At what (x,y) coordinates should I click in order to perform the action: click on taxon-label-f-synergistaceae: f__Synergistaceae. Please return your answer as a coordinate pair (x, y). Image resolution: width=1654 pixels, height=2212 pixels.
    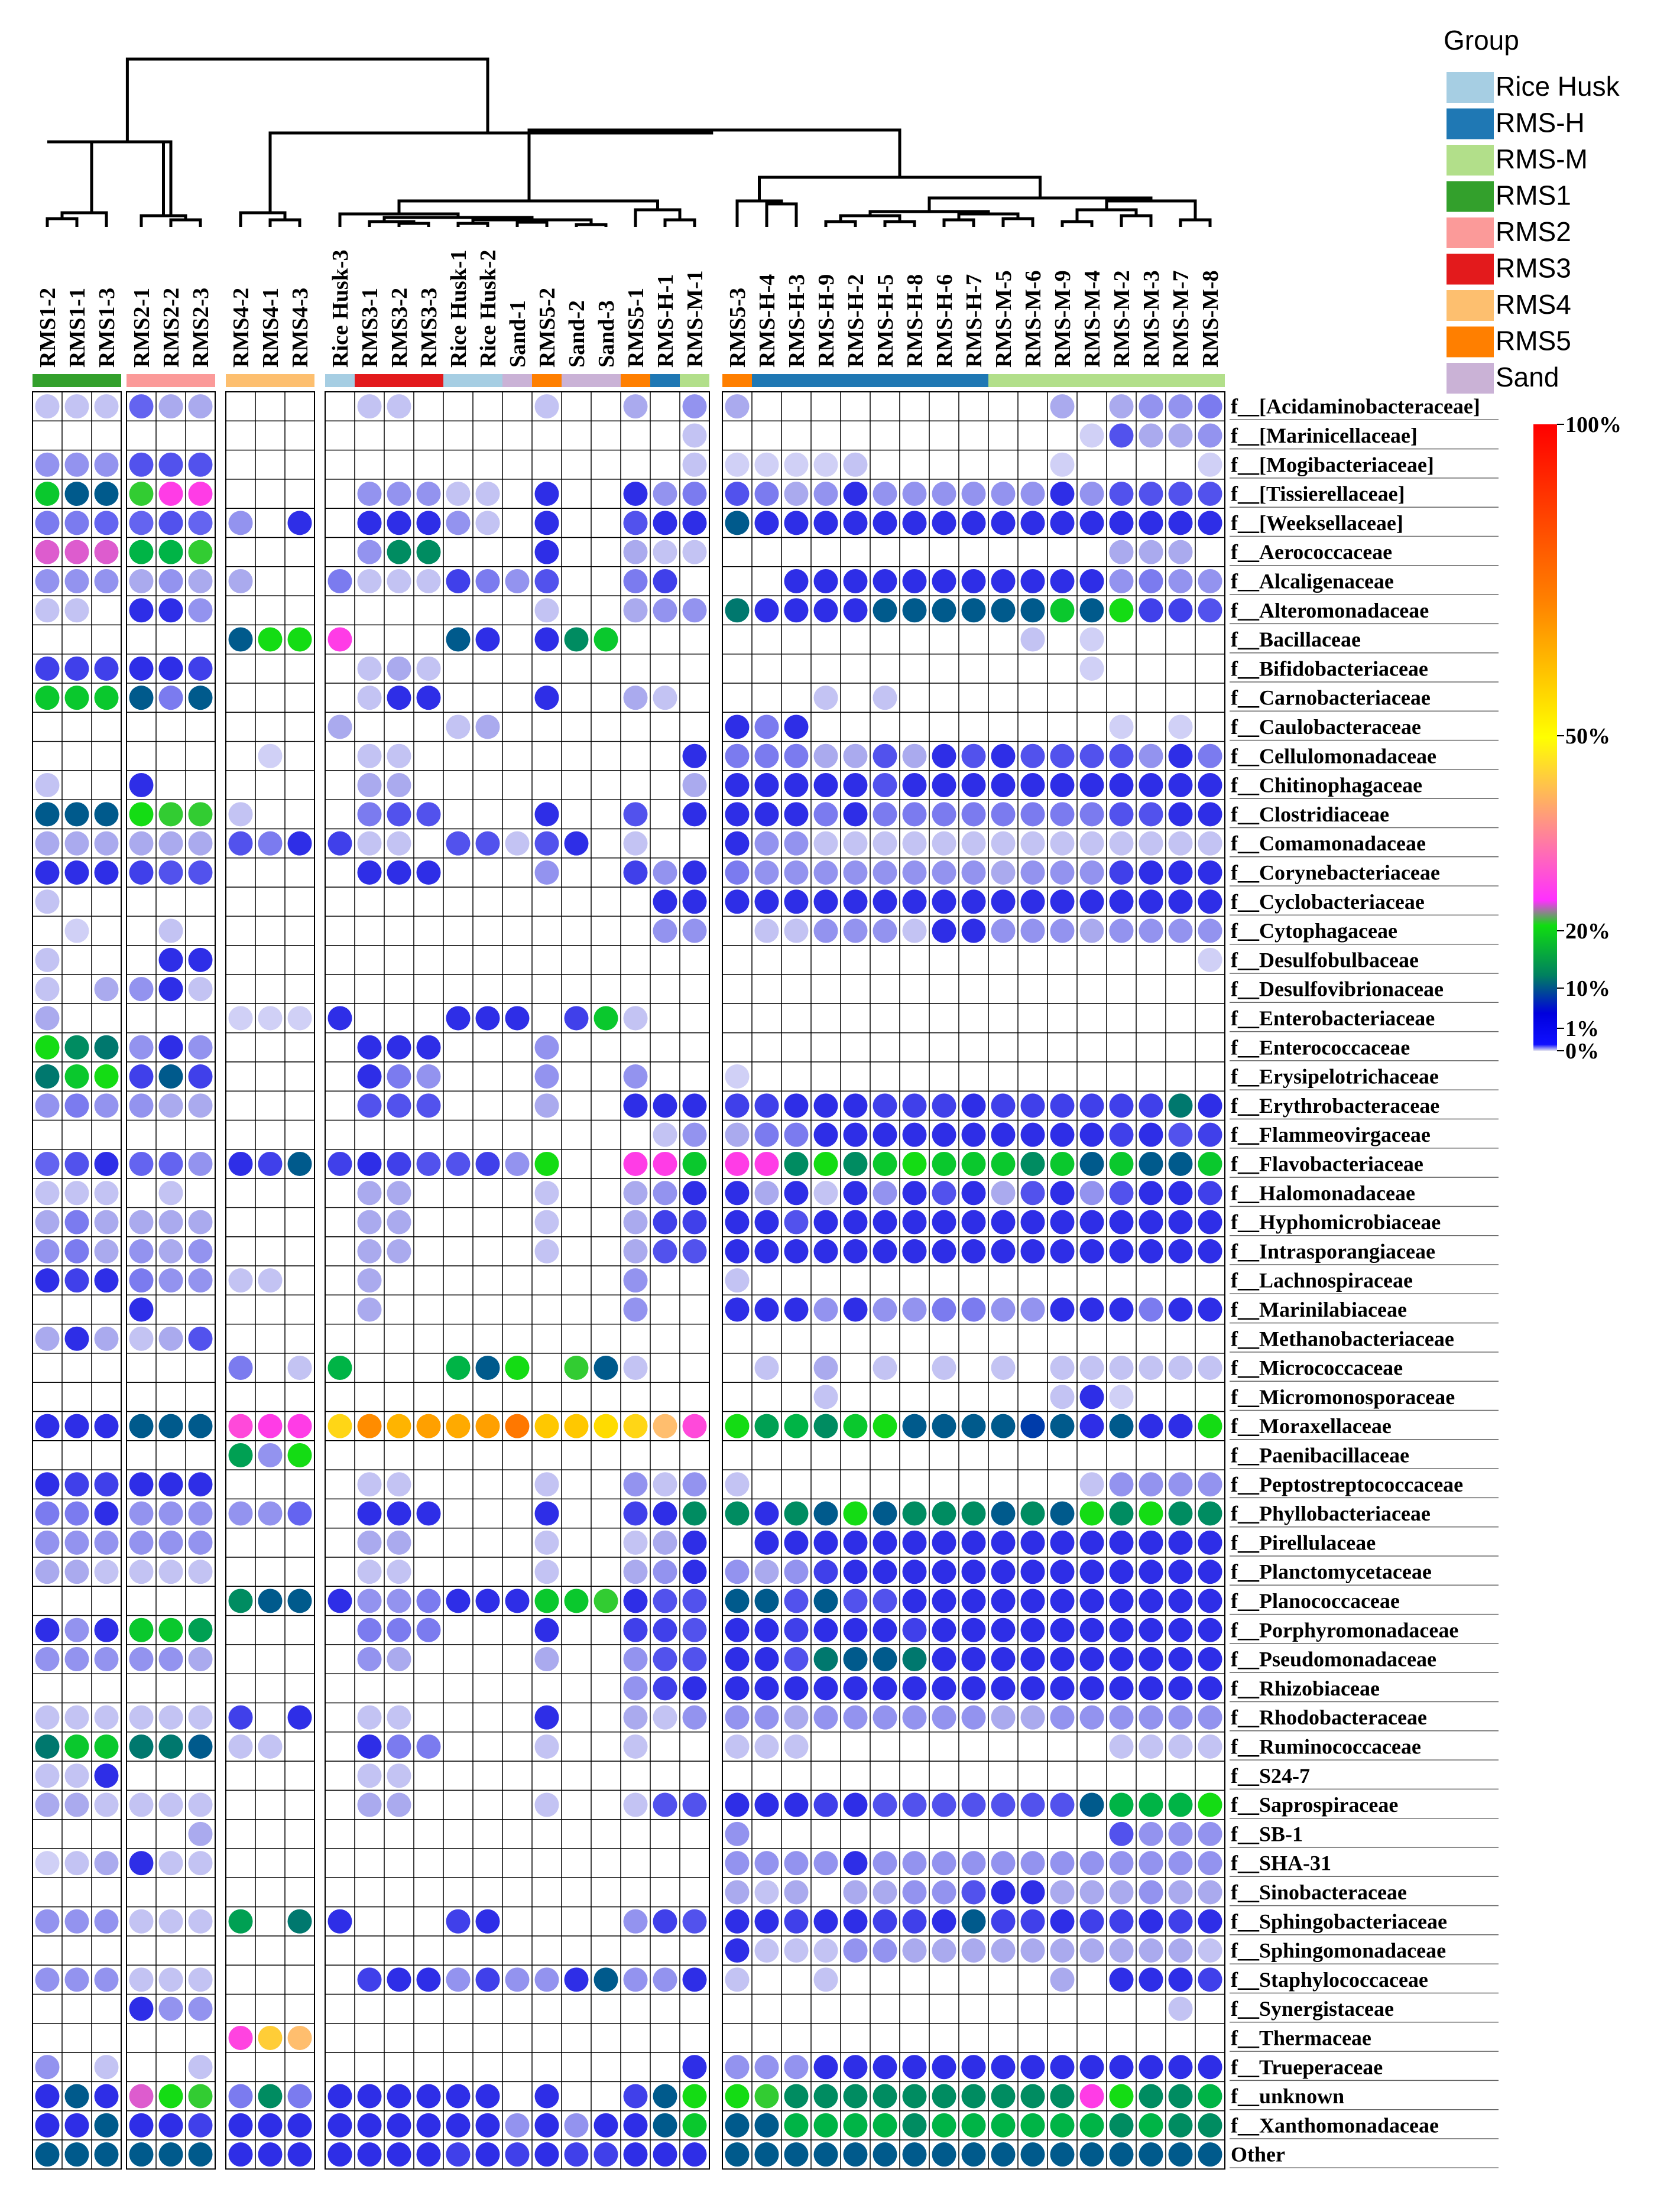
    Looking at the image, I should click on (1312, 2009).